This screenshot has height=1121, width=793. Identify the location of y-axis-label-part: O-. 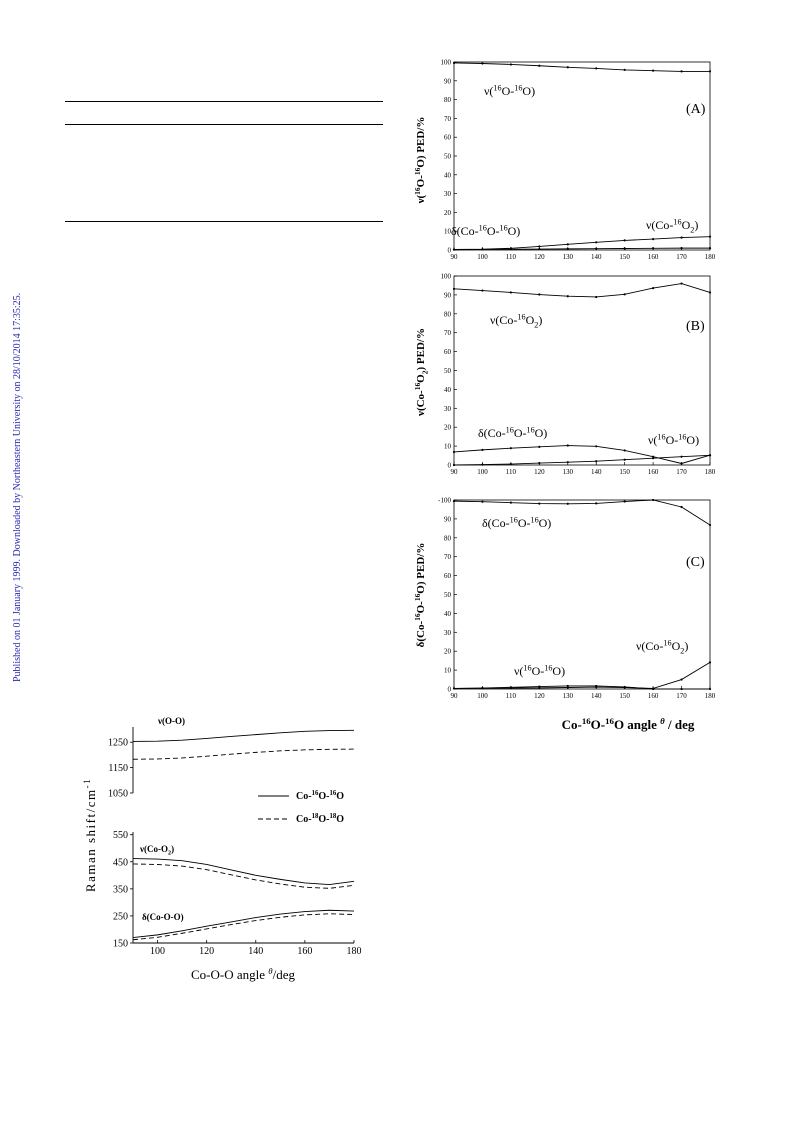
(421, 181).